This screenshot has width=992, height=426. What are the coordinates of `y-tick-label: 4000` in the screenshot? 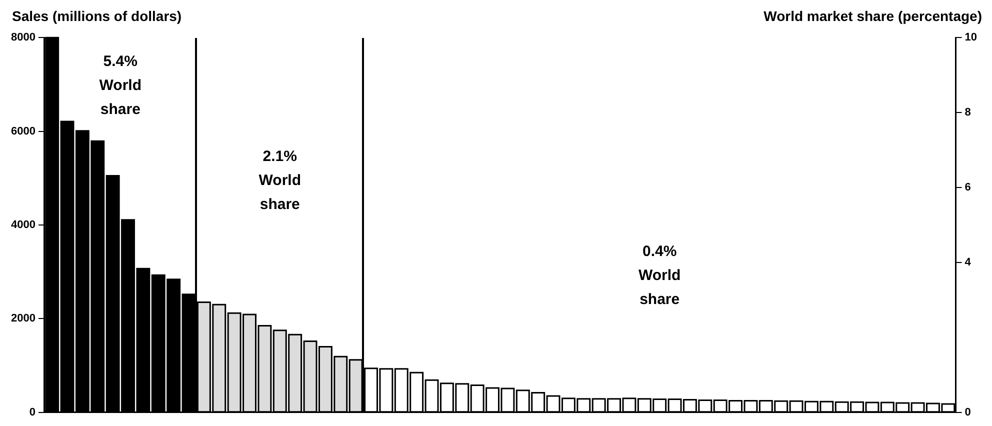 It's located at (23, 225).